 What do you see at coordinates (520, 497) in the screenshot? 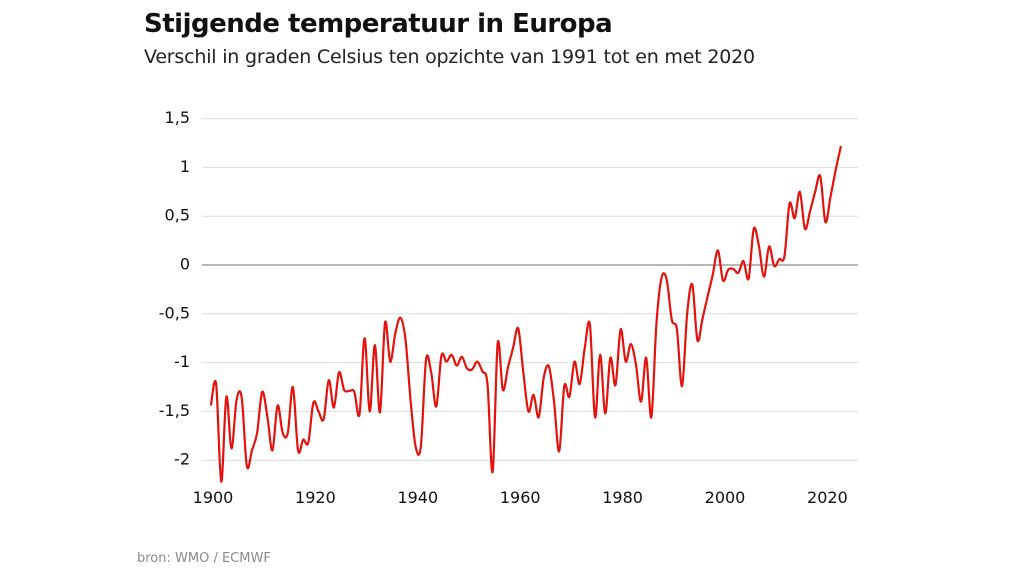
I see `x-axis-ticks: 1900 1920 1940 1960 1980 2000 2020` at bounding box center [520, 497].